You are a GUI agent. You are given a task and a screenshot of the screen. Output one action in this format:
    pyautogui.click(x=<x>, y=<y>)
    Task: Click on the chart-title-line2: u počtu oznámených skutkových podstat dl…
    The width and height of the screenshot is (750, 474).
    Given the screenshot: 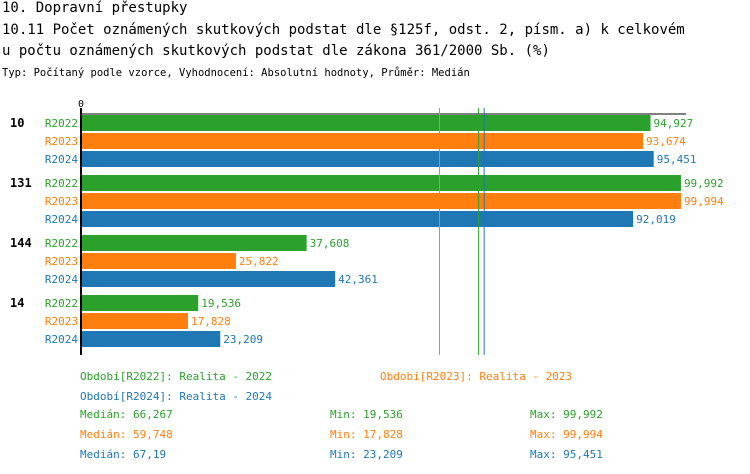 What is the action you would take?
    pyautogui.click(x=276, y=51)
    